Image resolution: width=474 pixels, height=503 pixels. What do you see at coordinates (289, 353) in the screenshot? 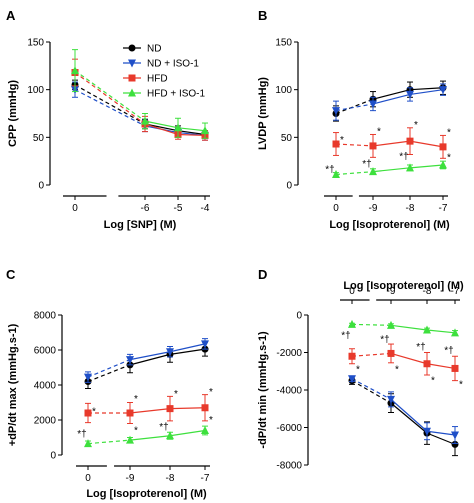
I see `y-tick-label: -2000` at bounding box center [289, 353].